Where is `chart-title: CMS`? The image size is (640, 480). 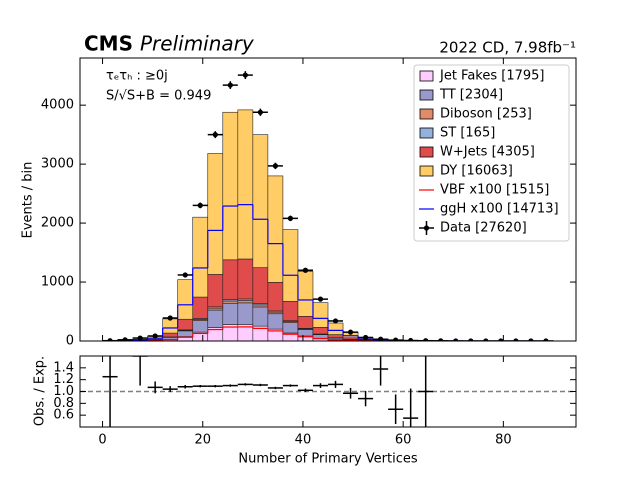 chart-title: CMS is located at coordinates (108, 44).